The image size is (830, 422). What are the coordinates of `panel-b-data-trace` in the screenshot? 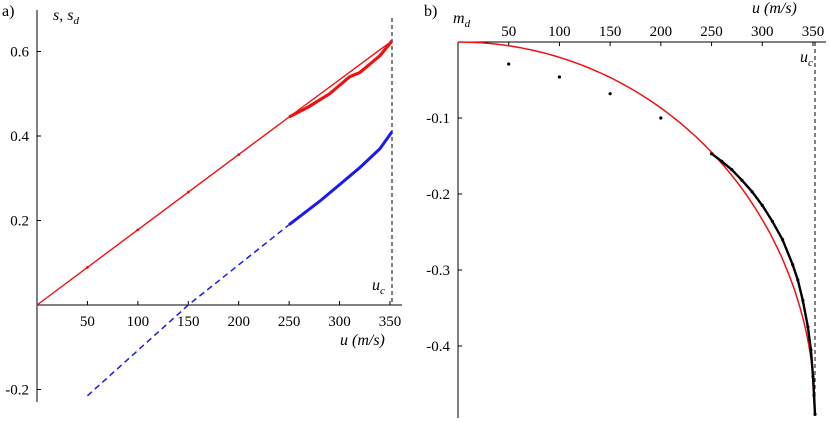 It's located at (763, 283).